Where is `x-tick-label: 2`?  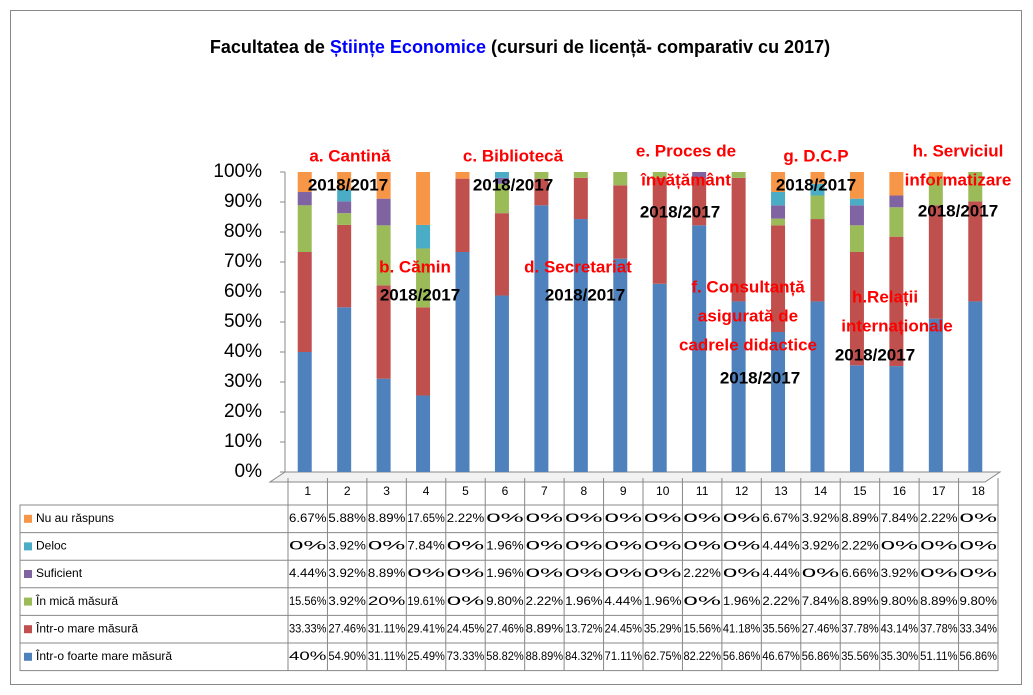 x-tick-label: 2 is located at coordinates (347, 491).